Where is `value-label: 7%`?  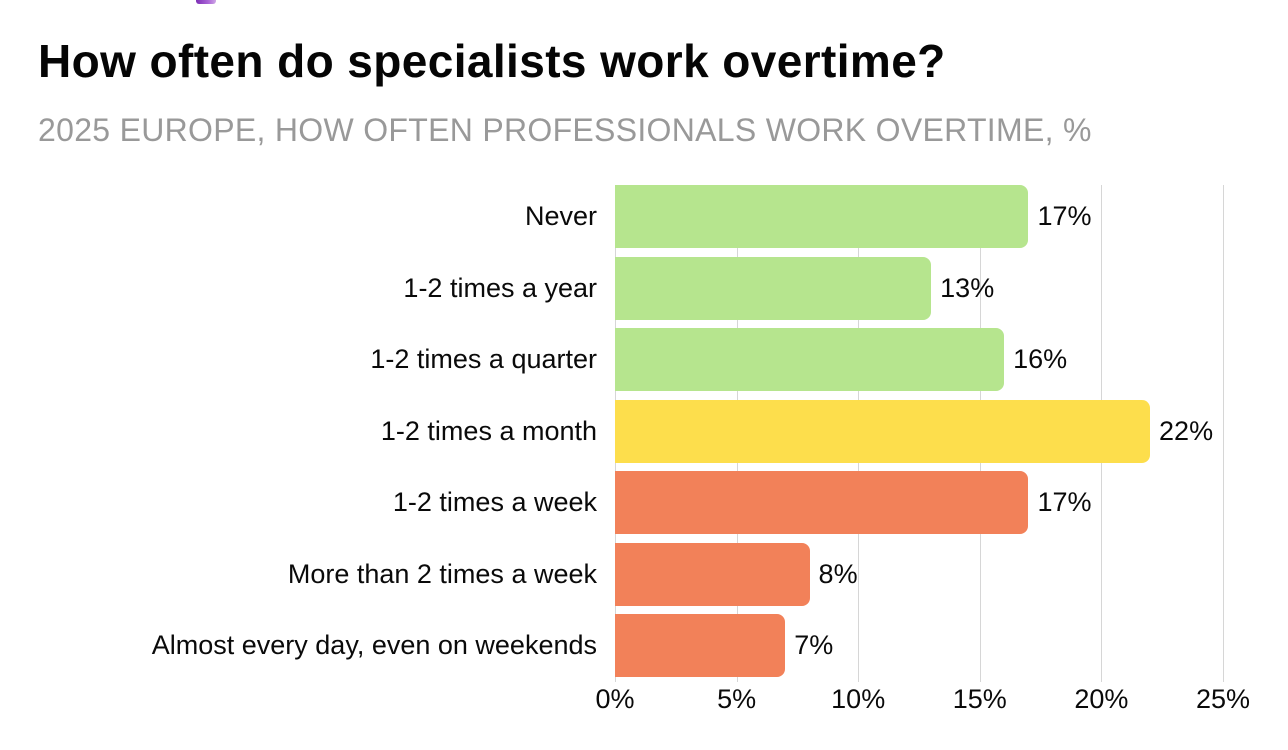 value-label: 7% is located at coordinates (814, 645).